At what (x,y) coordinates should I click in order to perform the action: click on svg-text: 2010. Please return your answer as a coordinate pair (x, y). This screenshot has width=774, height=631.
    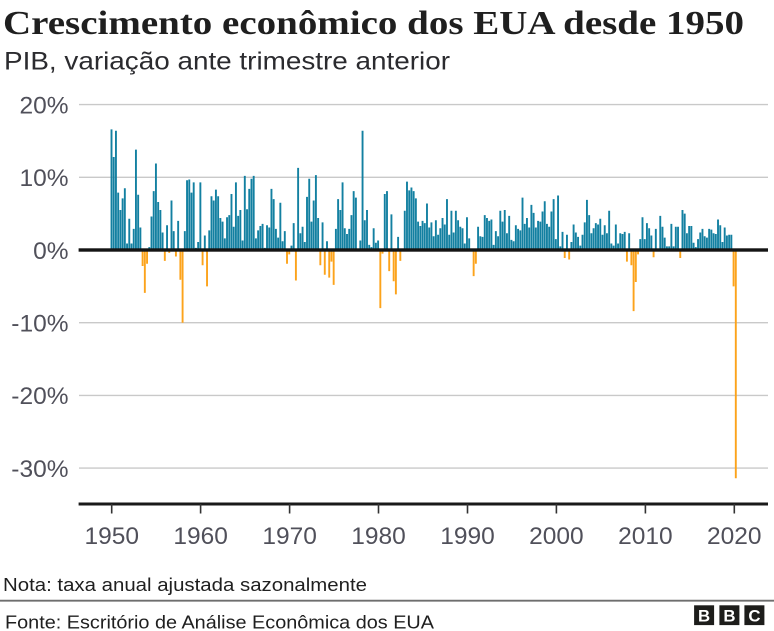
    Looking at the image, I should click on (645, 536).